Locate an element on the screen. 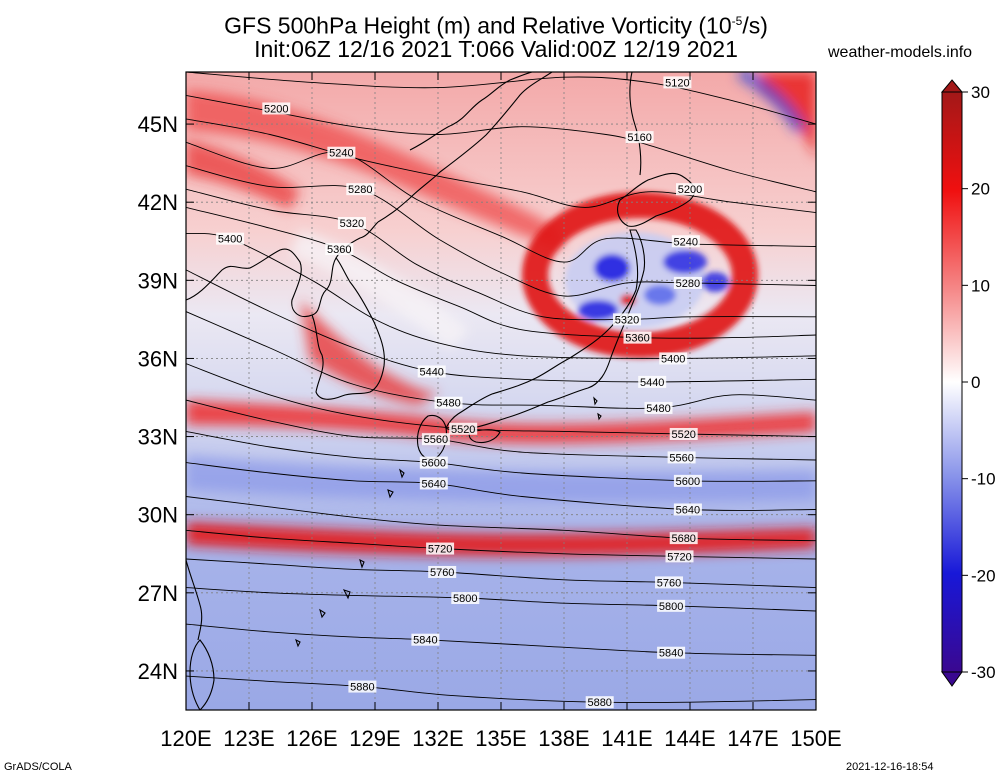  contour-label: 5160 is located at coordinates (639, 137).